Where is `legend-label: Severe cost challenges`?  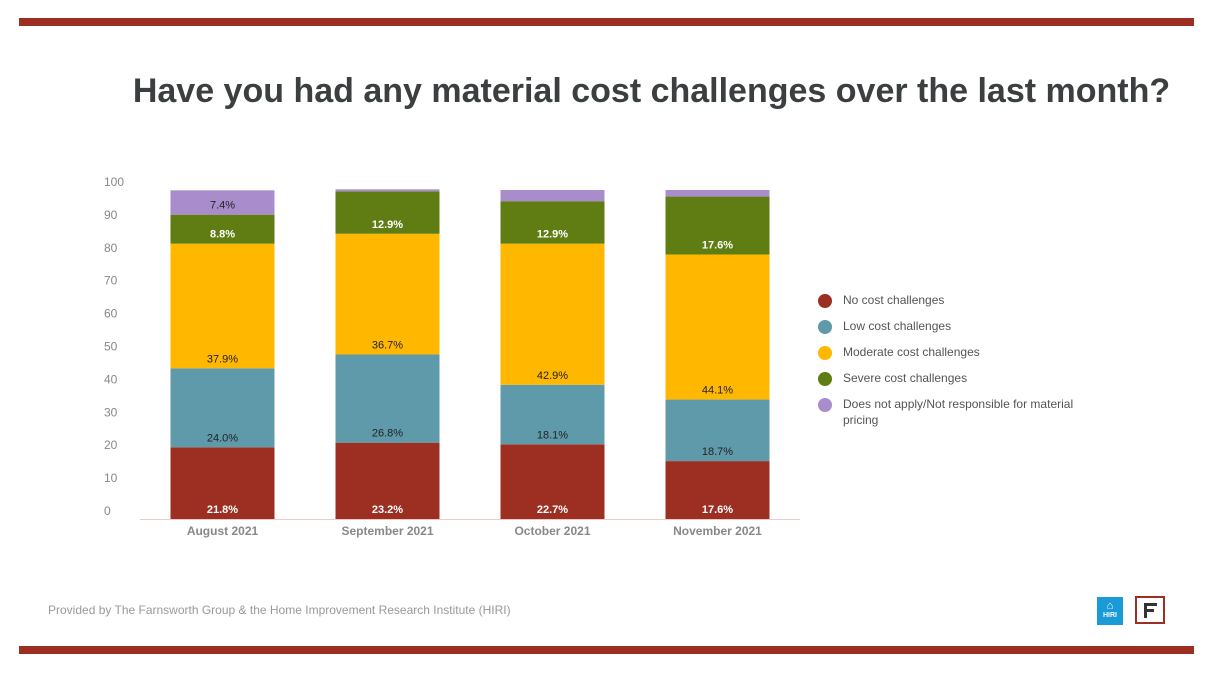
legend-label: Severe cost challenges is located at coordinates (905, 378).